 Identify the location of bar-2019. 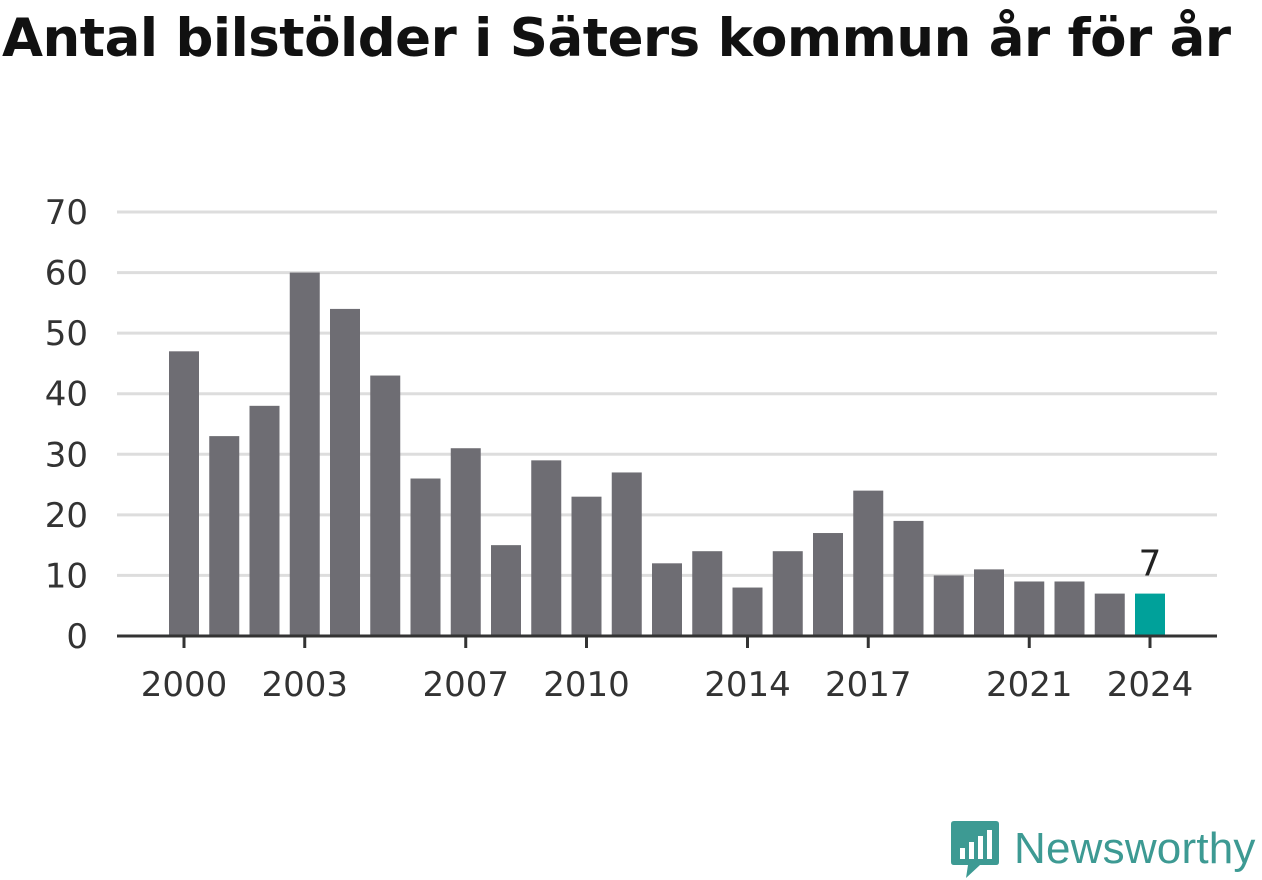
(948, 605).